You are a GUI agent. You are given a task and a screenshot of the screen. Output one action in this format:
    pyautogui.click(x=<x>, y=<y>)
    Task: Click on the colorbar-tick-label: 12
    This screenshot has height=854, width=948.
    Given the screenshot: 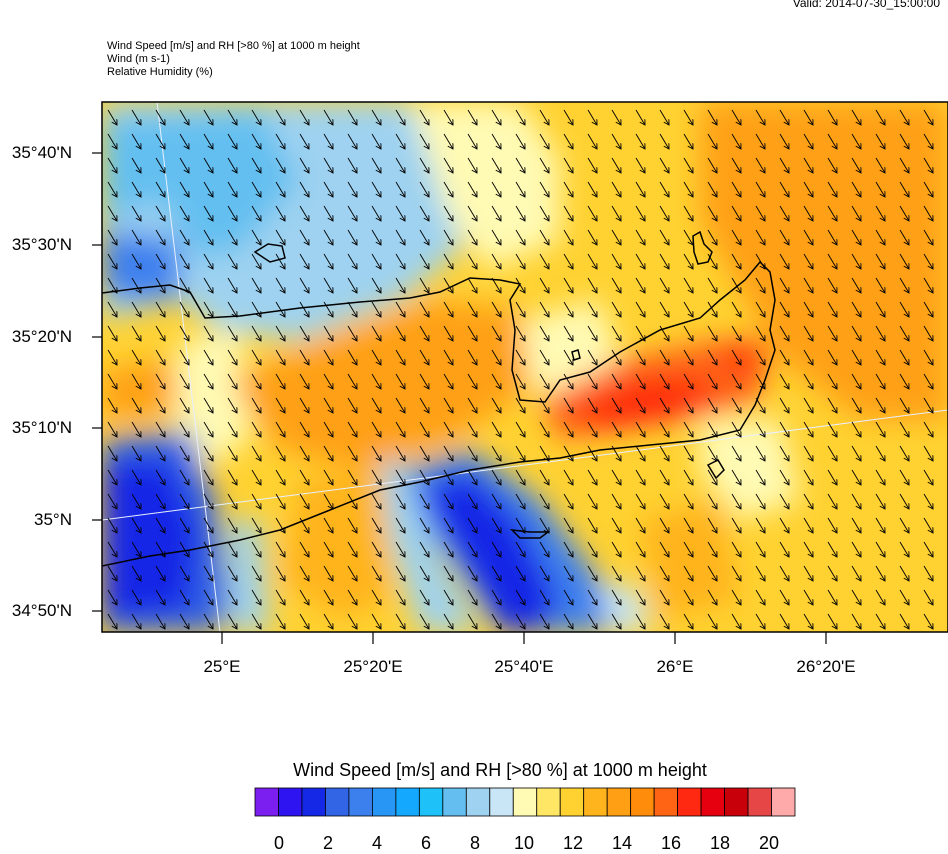 What is the action you would take?
    pyautogui.click(x=573, y=843)
    